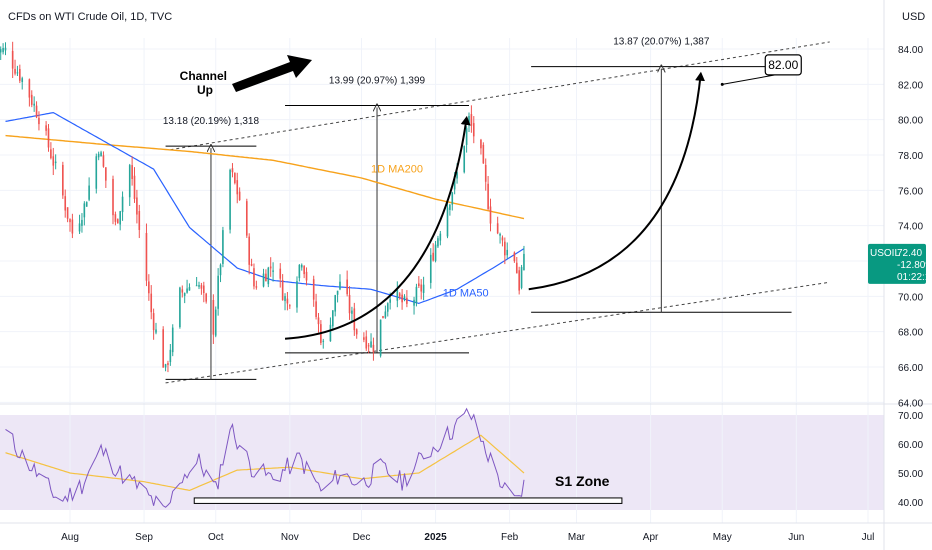 The height and width of the screenshot is (550, 932). Describe the element at coordinates (910, 474) in the screenshot. I see `rsi-tick-label: 50.00` at that location.